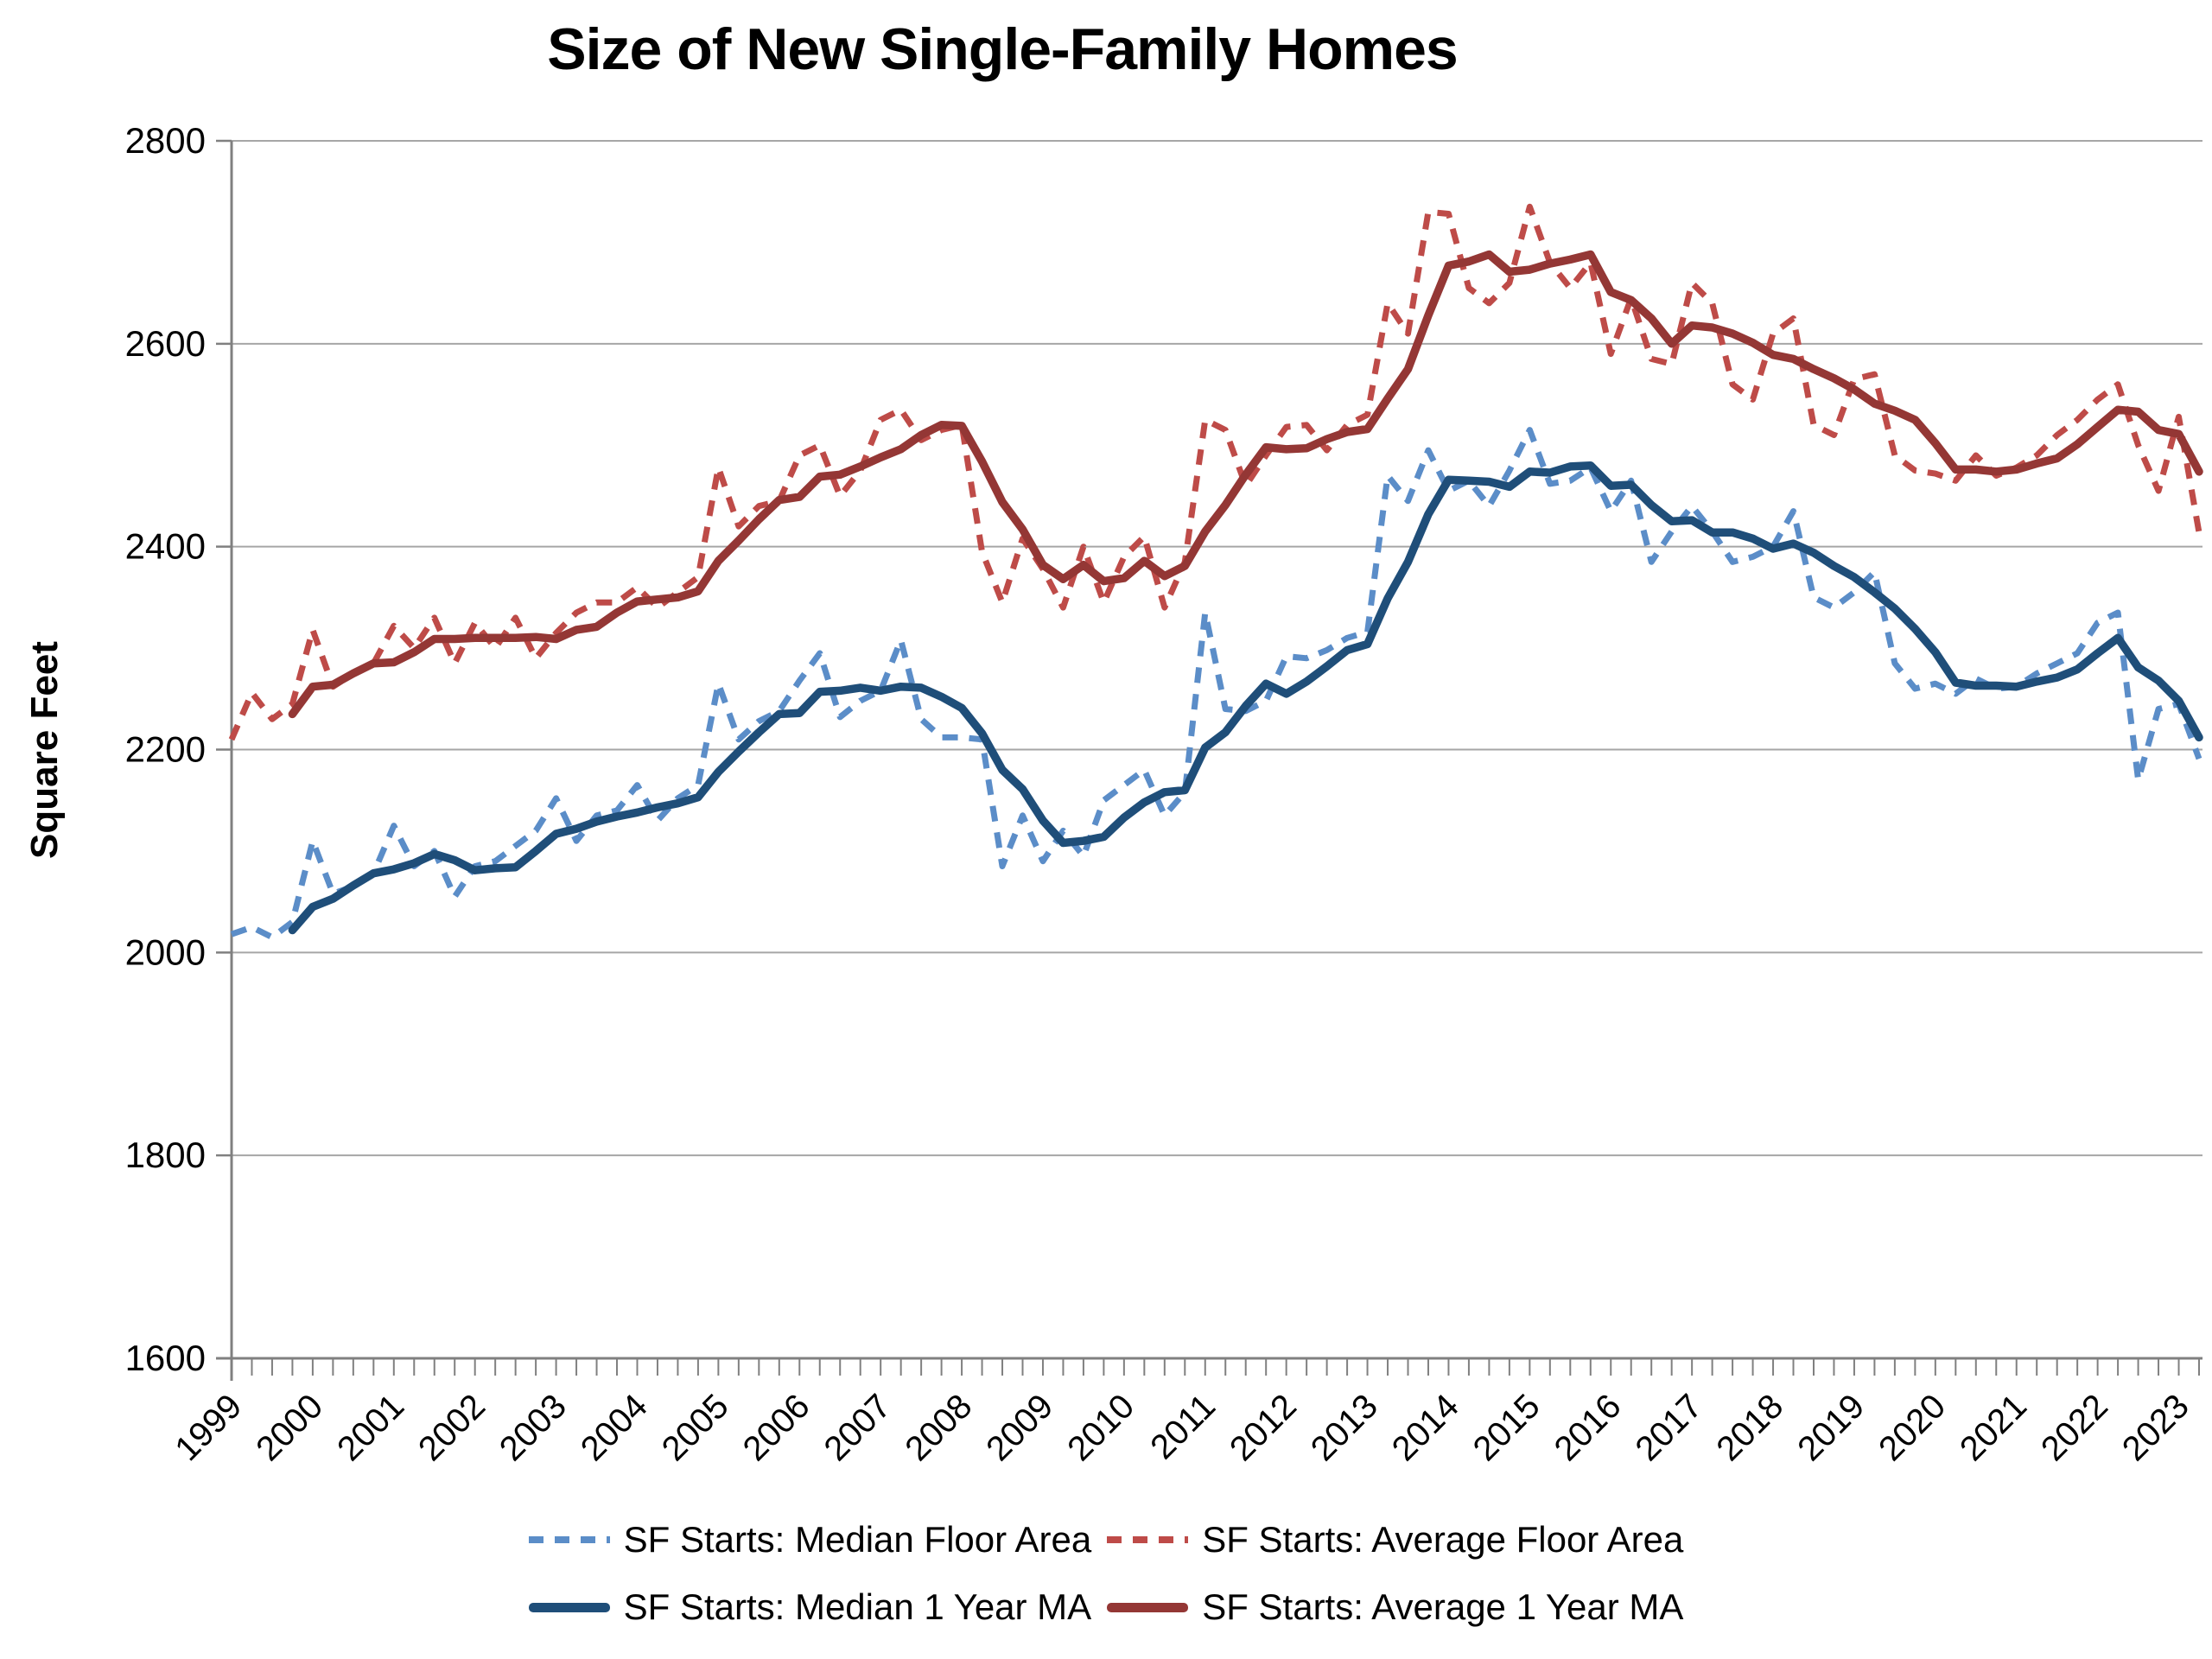 The height and width of the screenshot is (1659, 2212). Describe the element at coordinates (1148, 1607) in the screenshot. I see `legend-sample-solid-red-icon` at that location.